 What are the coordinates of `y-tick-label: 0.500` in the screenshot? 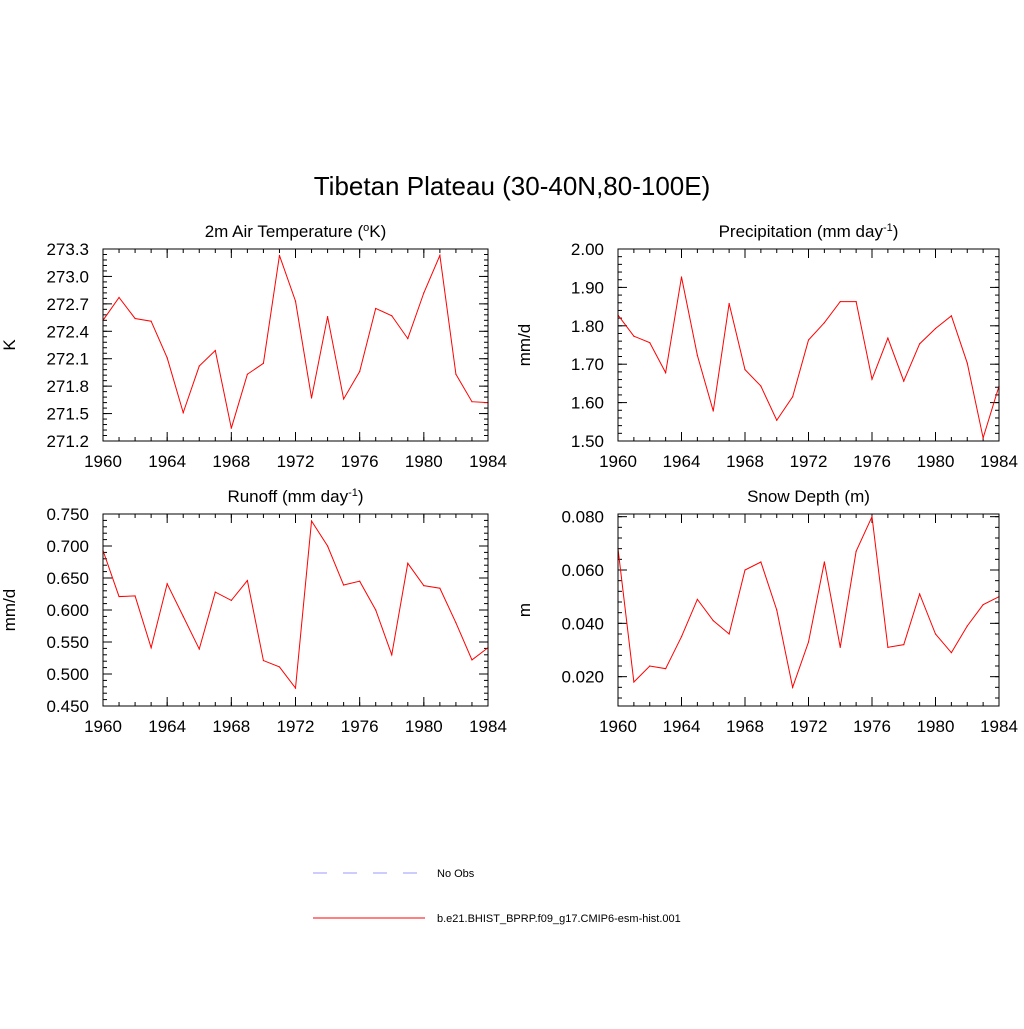 It's located at (67, 674).